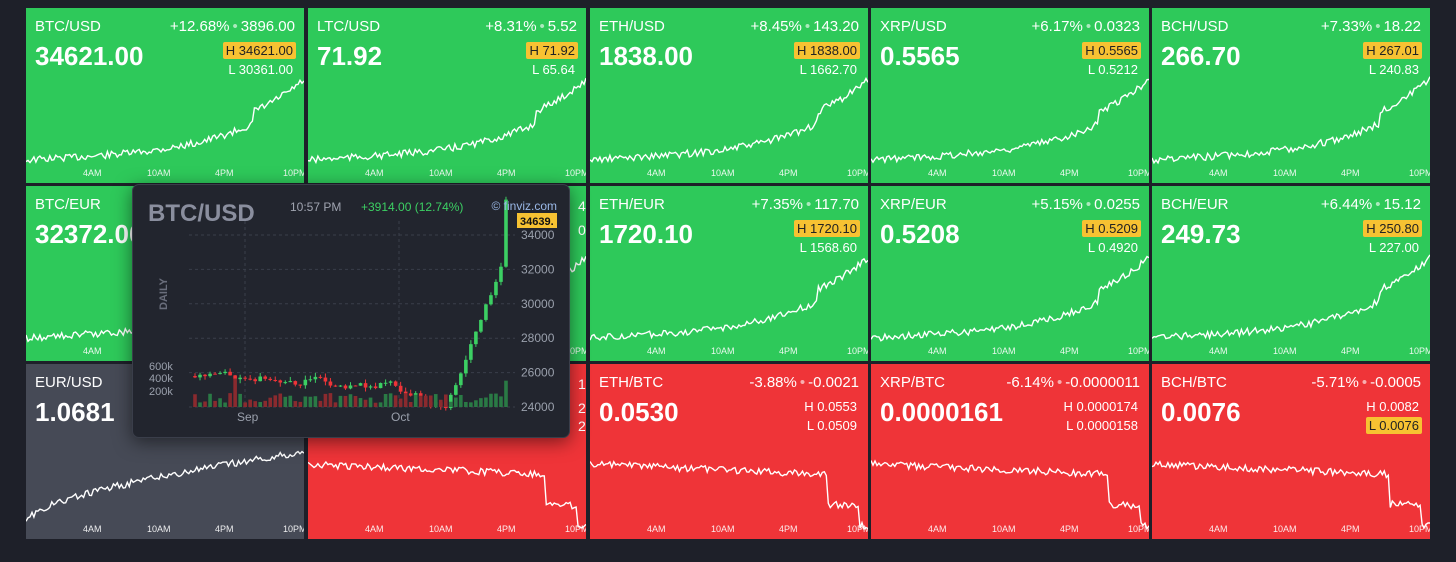  Describe the element at coordinates (69, 382) in the screenshot. I see `tile-symbol: EUR/USD` at that location.